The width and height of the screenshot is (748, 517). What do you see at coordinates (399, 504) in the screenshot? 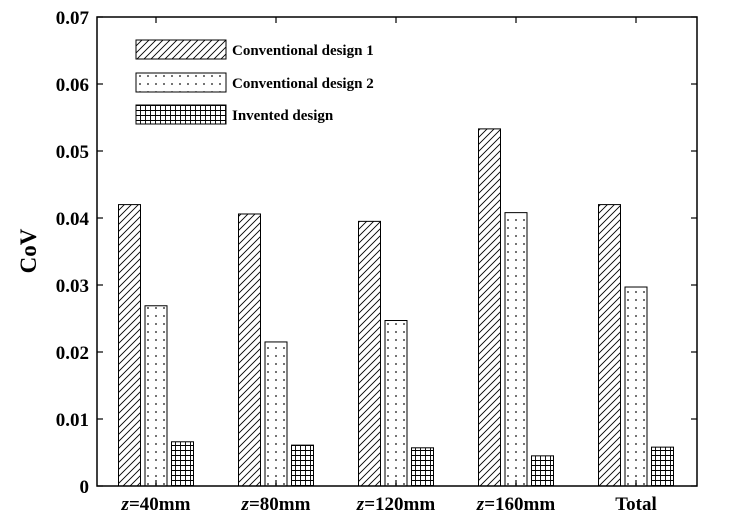
I see `x-tick-label-value: =120mm` at bounding box center [399, 504].